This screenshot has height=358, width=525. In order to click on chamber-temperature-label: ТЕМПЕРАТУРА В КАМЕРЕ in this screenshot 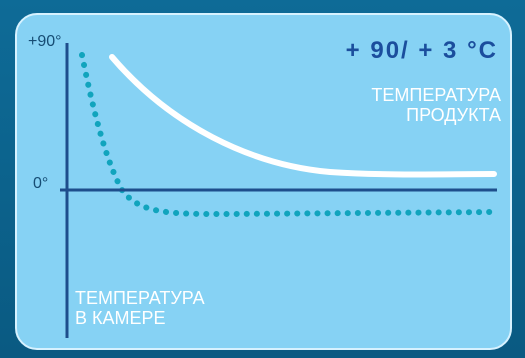, I will do `click(140, 308)`.